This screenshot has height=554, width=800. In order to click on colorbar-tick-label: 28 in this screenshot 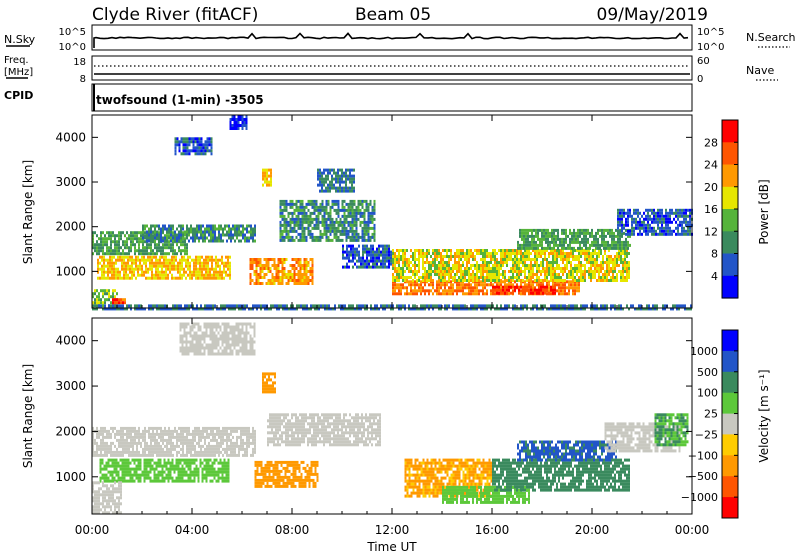, I will do `click(711, 142)`.